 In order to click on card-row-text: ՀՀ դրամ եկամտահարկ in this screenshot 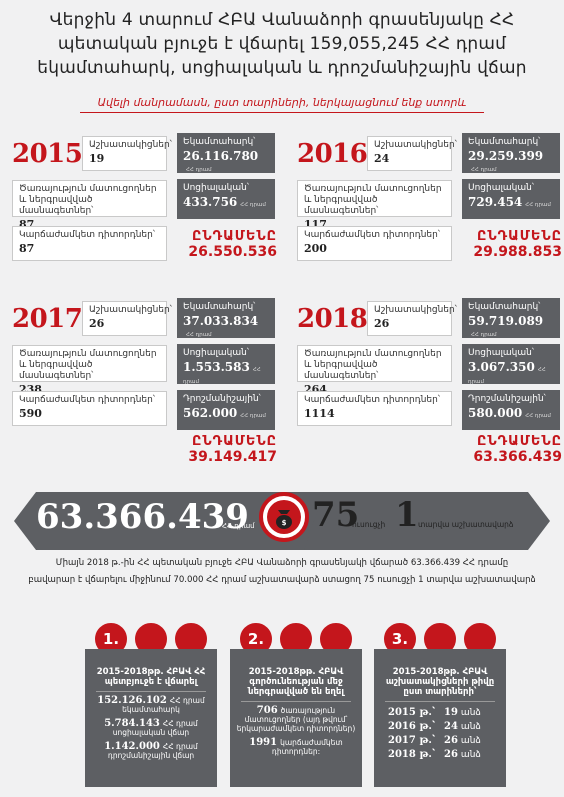, I will do `click(163, 705)`.